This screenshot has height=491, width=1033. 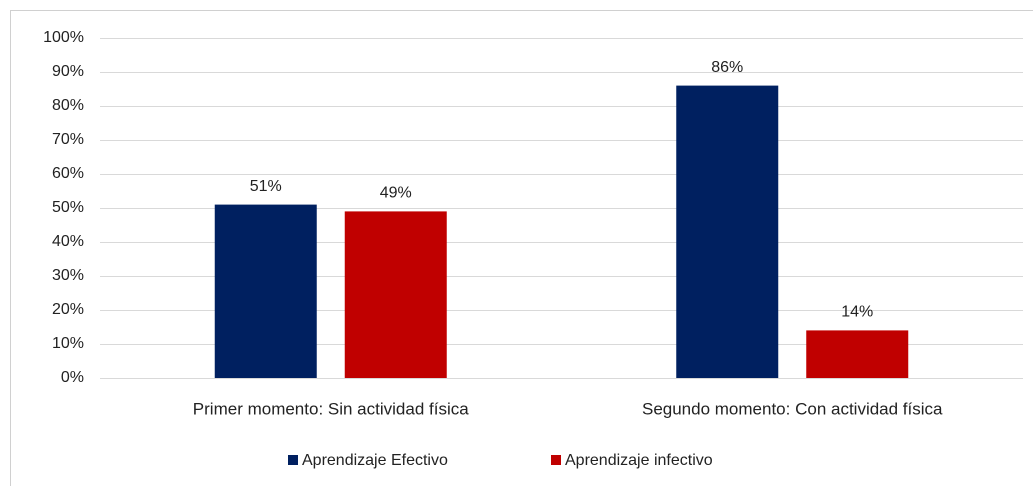 I want to click on y-tick-label: 60%, so click(x=68, y=173).